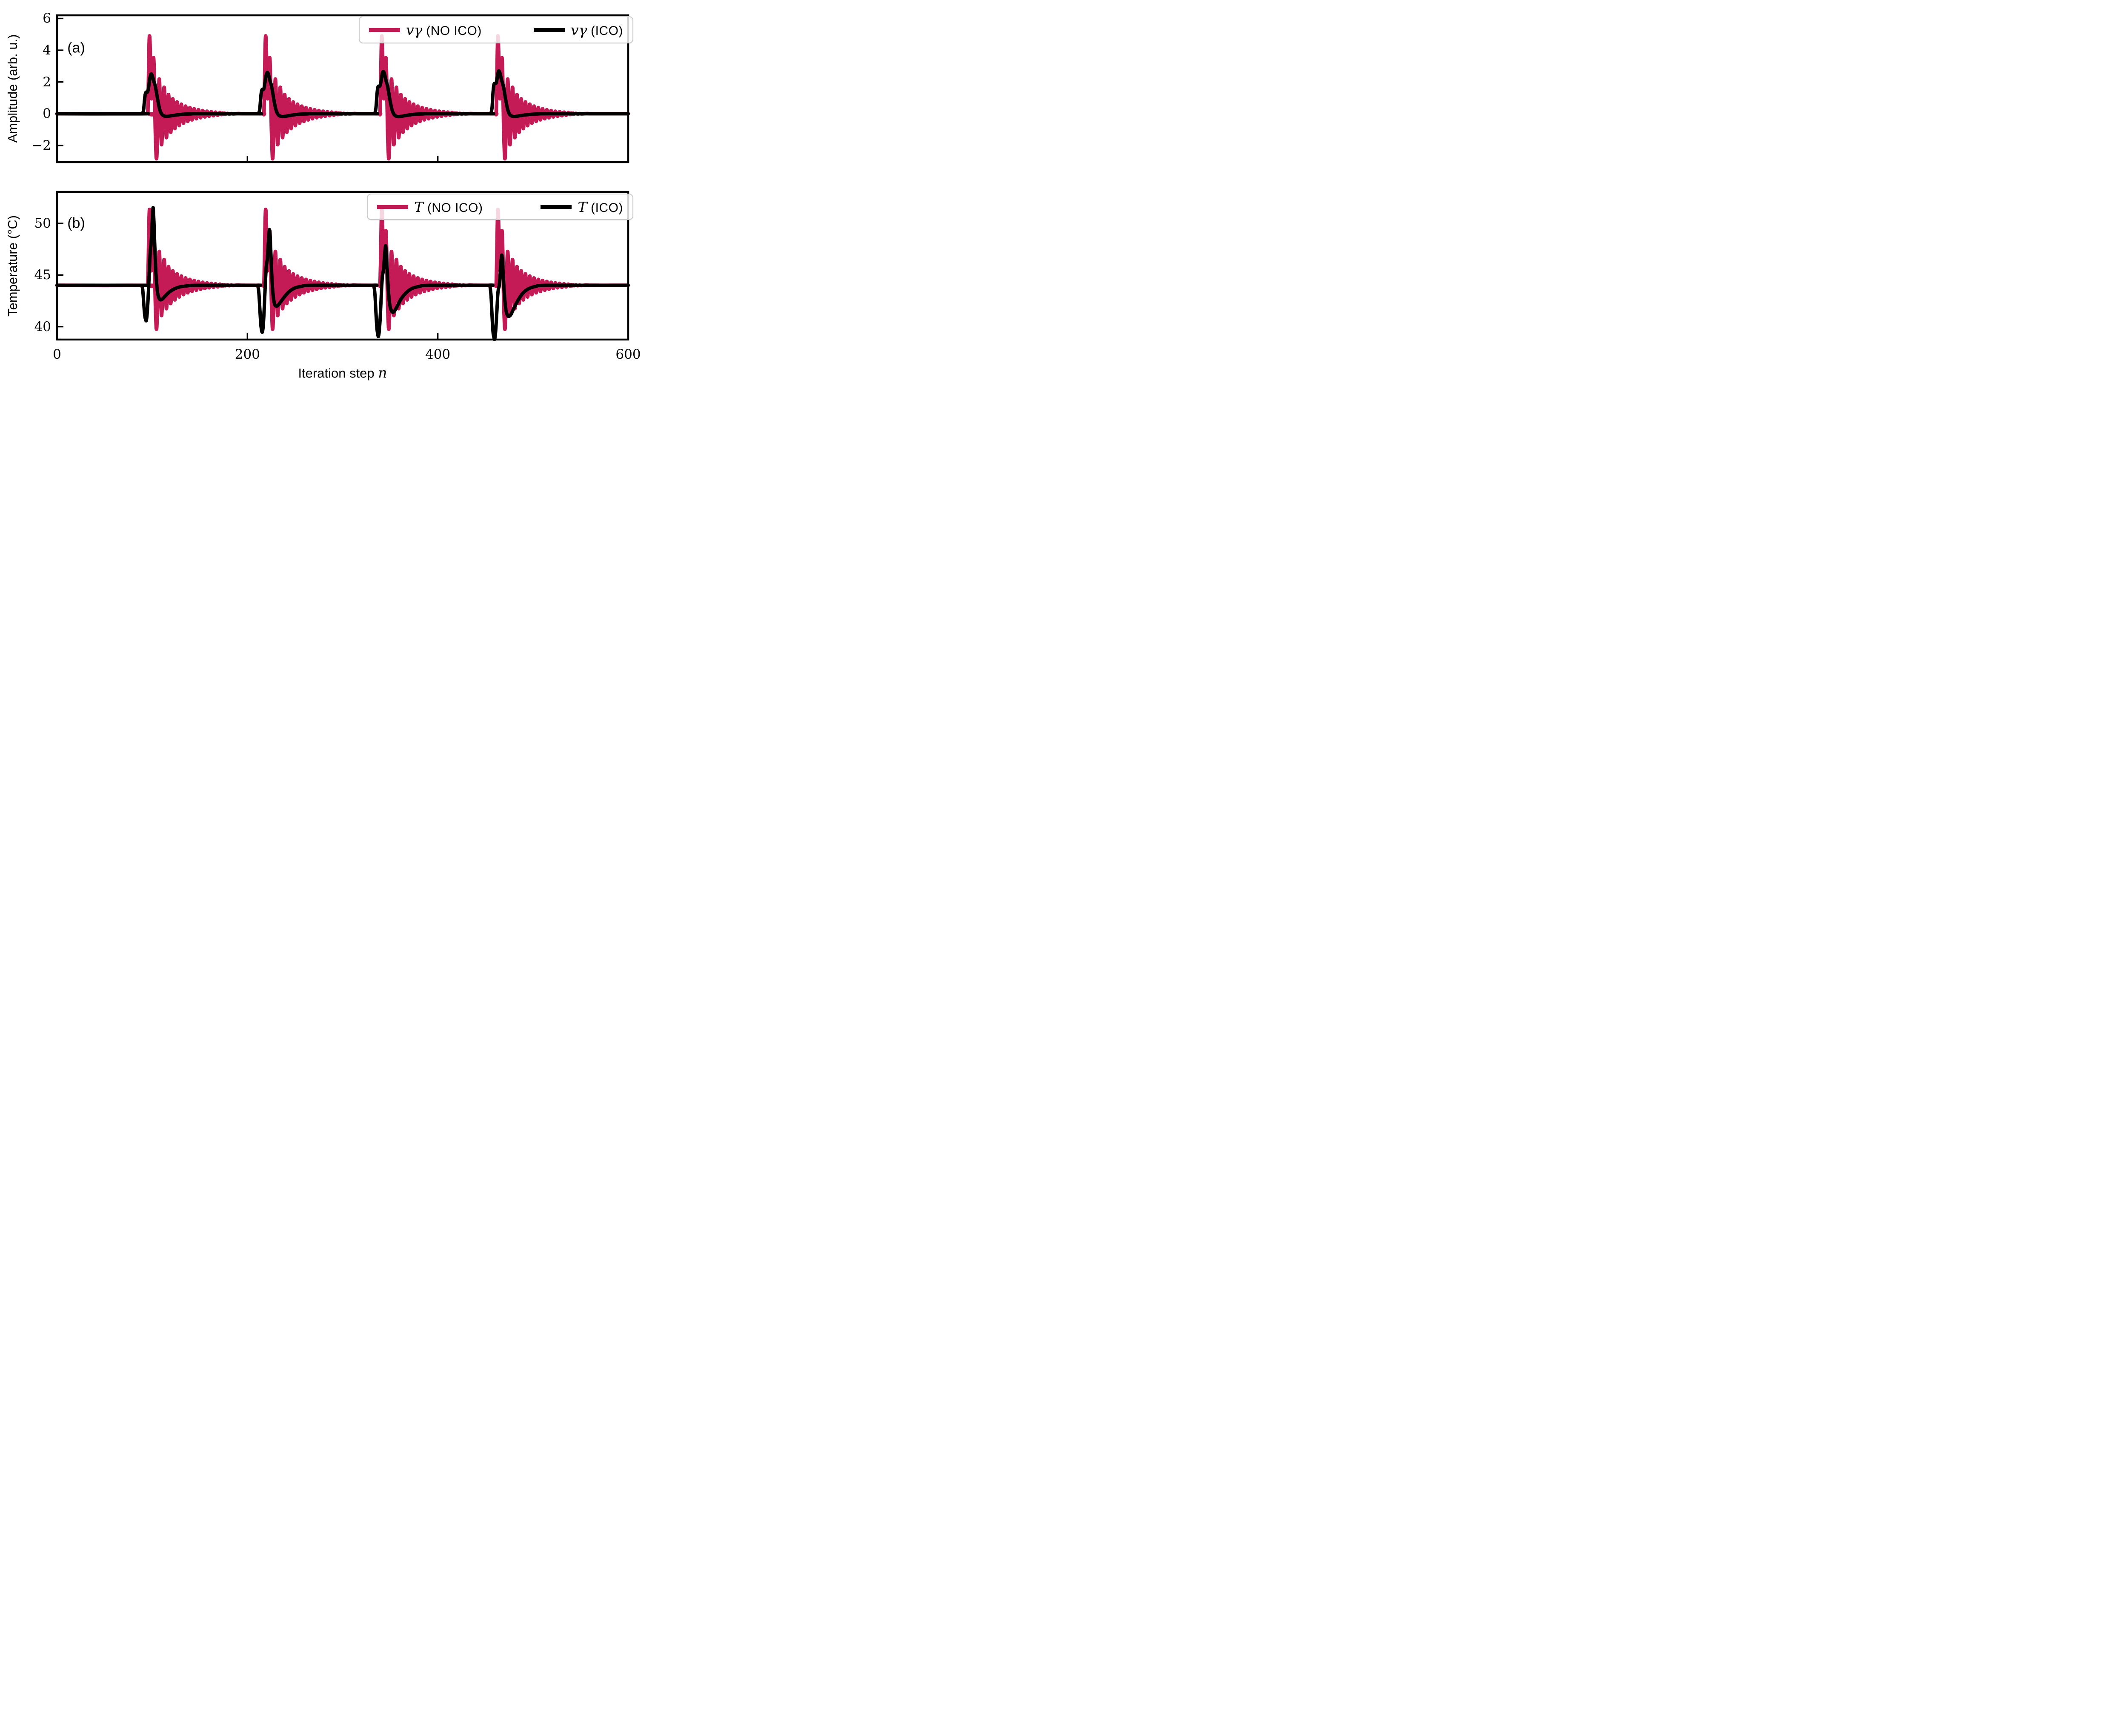 The height and width of the screenshot is (1736, 2128). Describe the element at coordinates (342, 177) in the screenshot. I see `plot-canvas` at that location.